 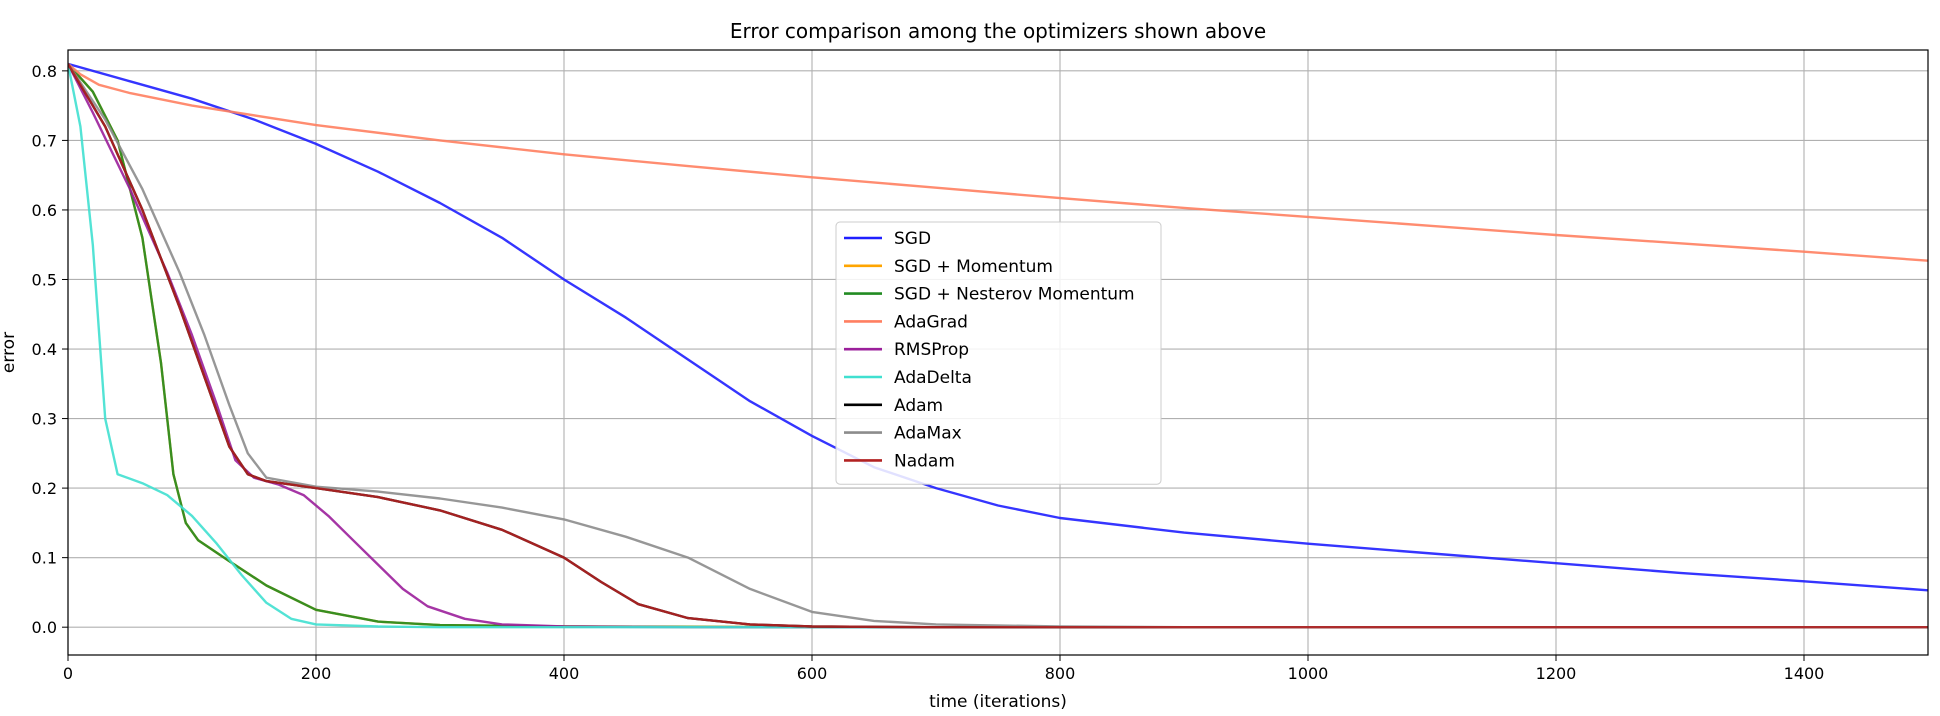 I want to click on x-tick-label: 200, so click(x=316, y=673).